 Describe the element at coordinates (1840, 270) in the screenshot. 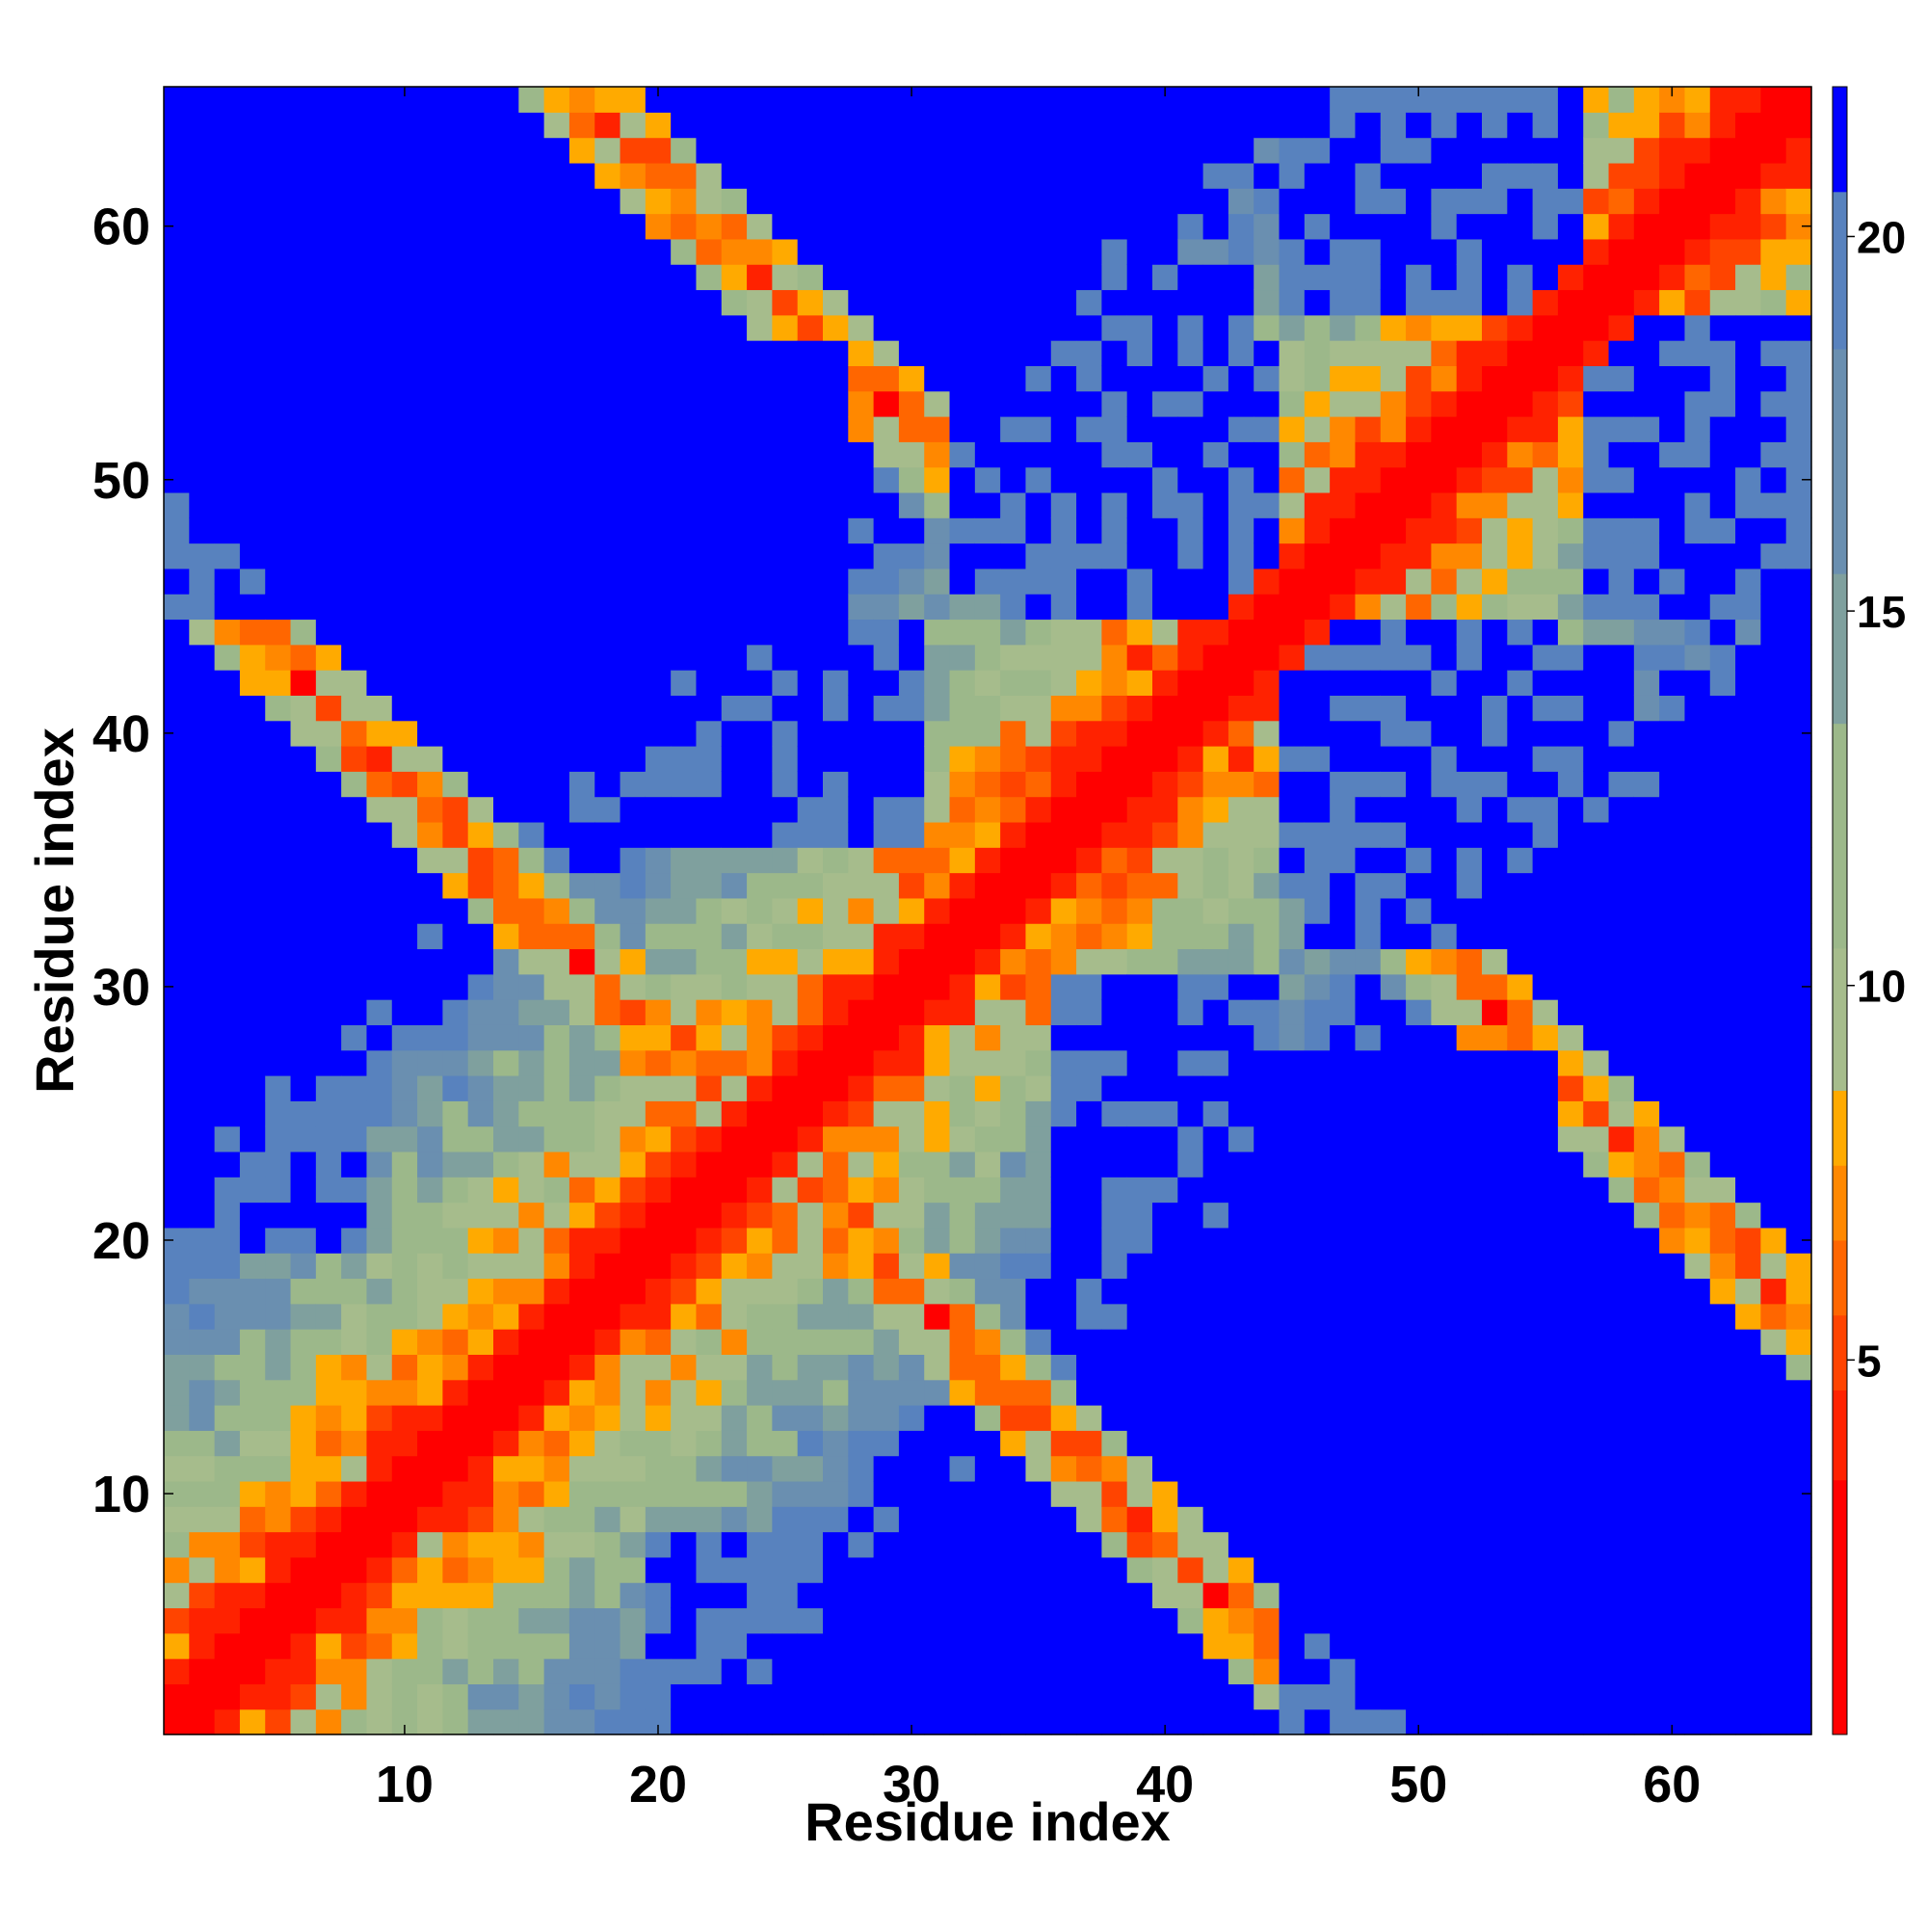

I see `colorbar-segment` at that location.